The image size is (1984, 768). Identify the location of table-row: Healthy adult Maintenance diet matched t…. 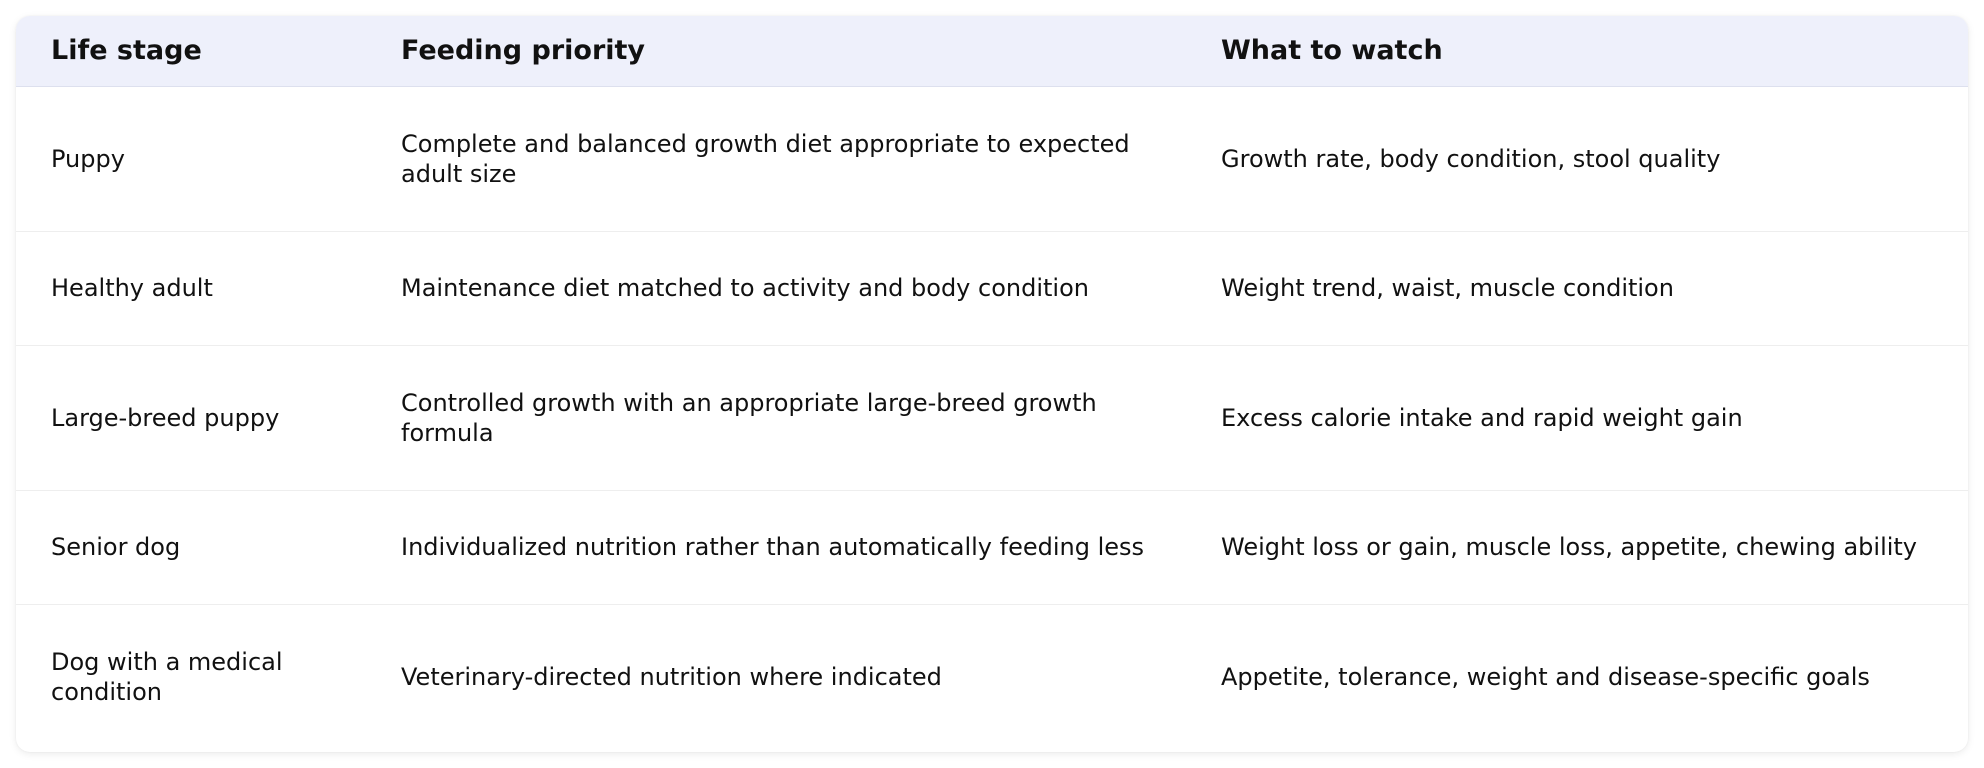
(992, 288).